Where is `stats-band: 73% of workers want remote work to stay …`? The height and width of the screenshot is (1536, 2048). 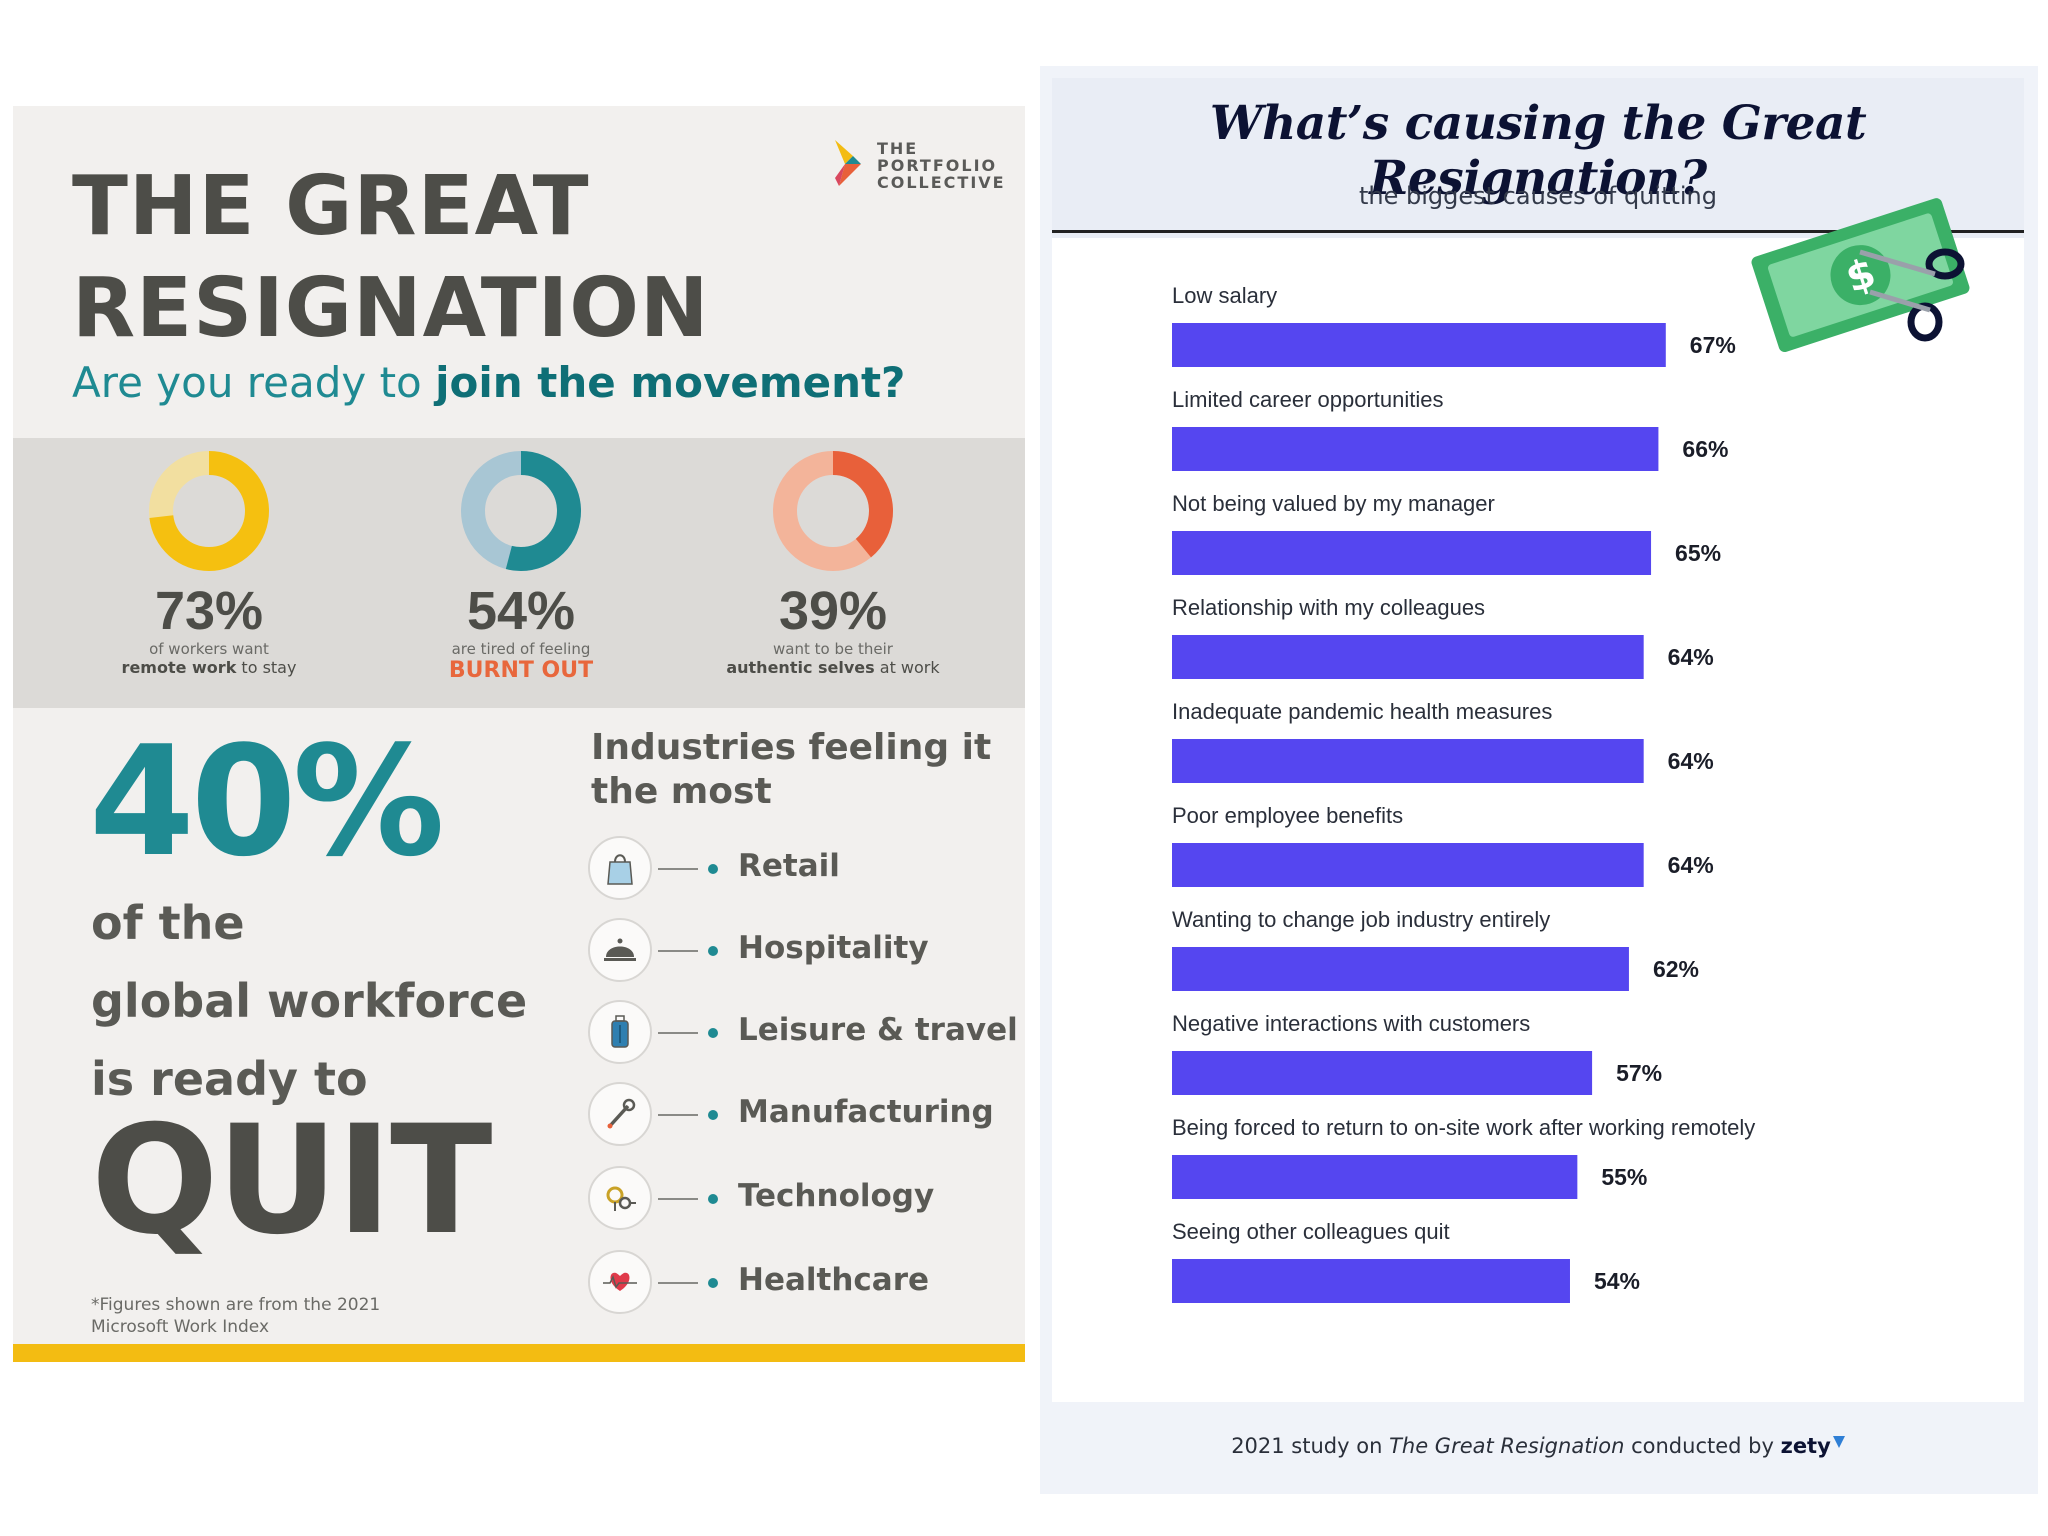
stats-band: 73% of workers want remote work to stay … is located at coordinates (519, 573).